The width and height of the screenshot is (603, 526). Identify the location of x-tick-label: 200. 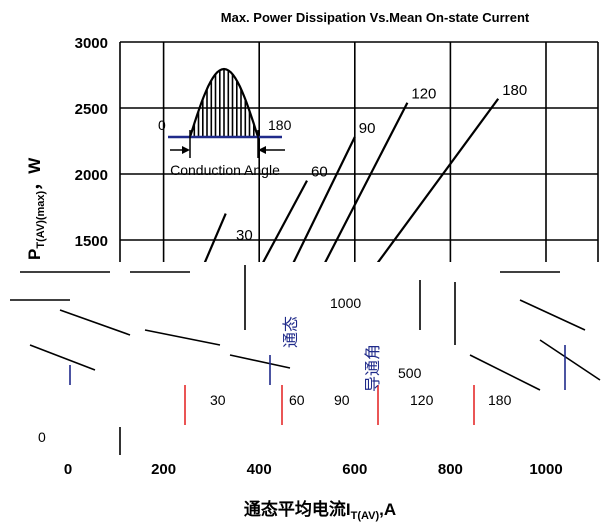
(163, 469).